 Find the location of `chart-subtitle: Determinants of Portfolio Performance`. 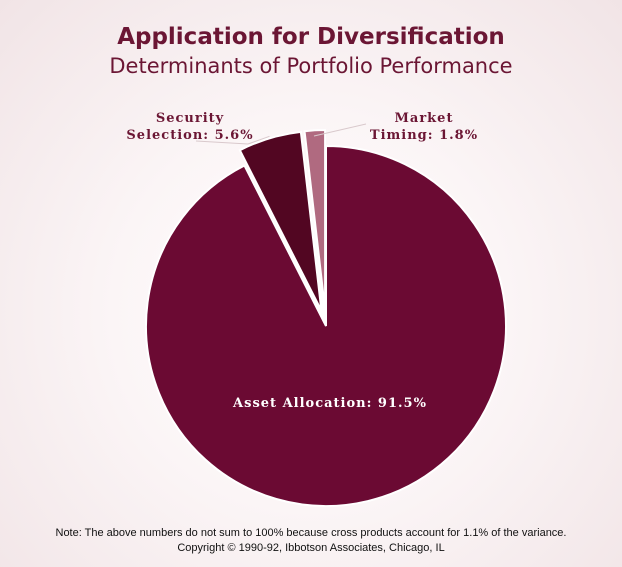

chart-subtitle: Determinants of Portfolio Performance is located at coordinates (311, 66).